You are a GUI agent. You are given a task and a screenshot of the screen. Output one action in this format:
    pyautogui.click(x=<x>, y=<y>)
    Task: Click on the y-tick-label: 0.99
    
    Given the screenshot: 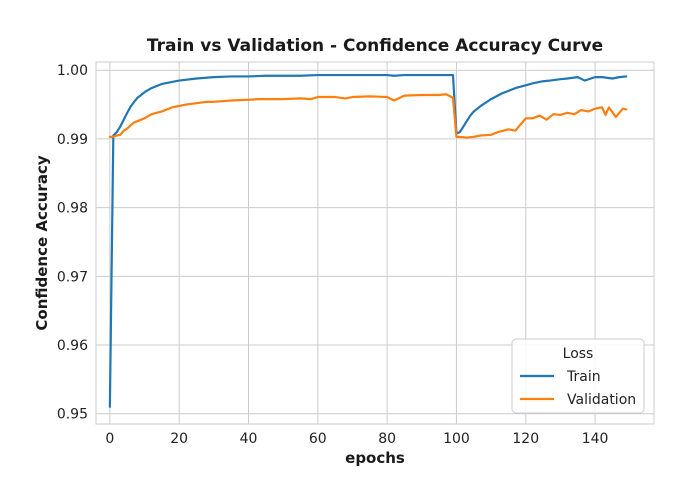 What is the action you would take?
    pyautogui.click(x=72, y=140)
    